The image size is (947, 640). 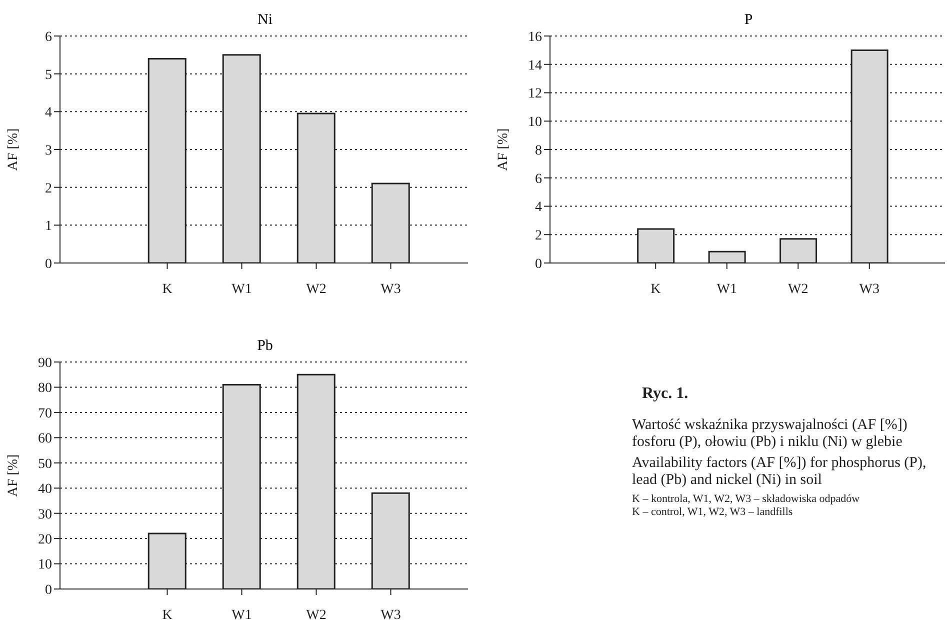 I want to click on text: Wartość wskaźnika przyswajalności (AF [%]) fosforu (P), ołowiu (Pb) i niklu (Ni) w glebie, so click(x=770, y=434).